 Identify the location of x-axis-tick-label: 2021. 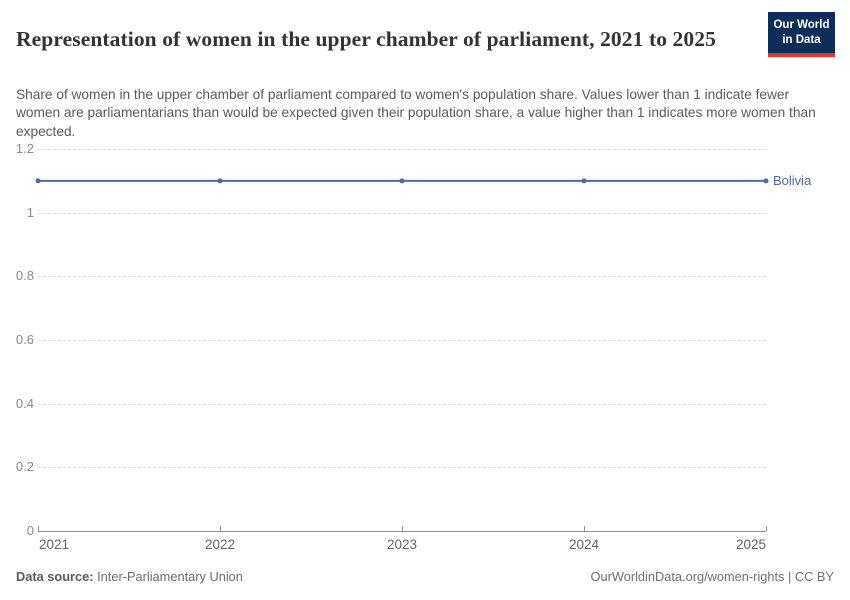
(54, 544).